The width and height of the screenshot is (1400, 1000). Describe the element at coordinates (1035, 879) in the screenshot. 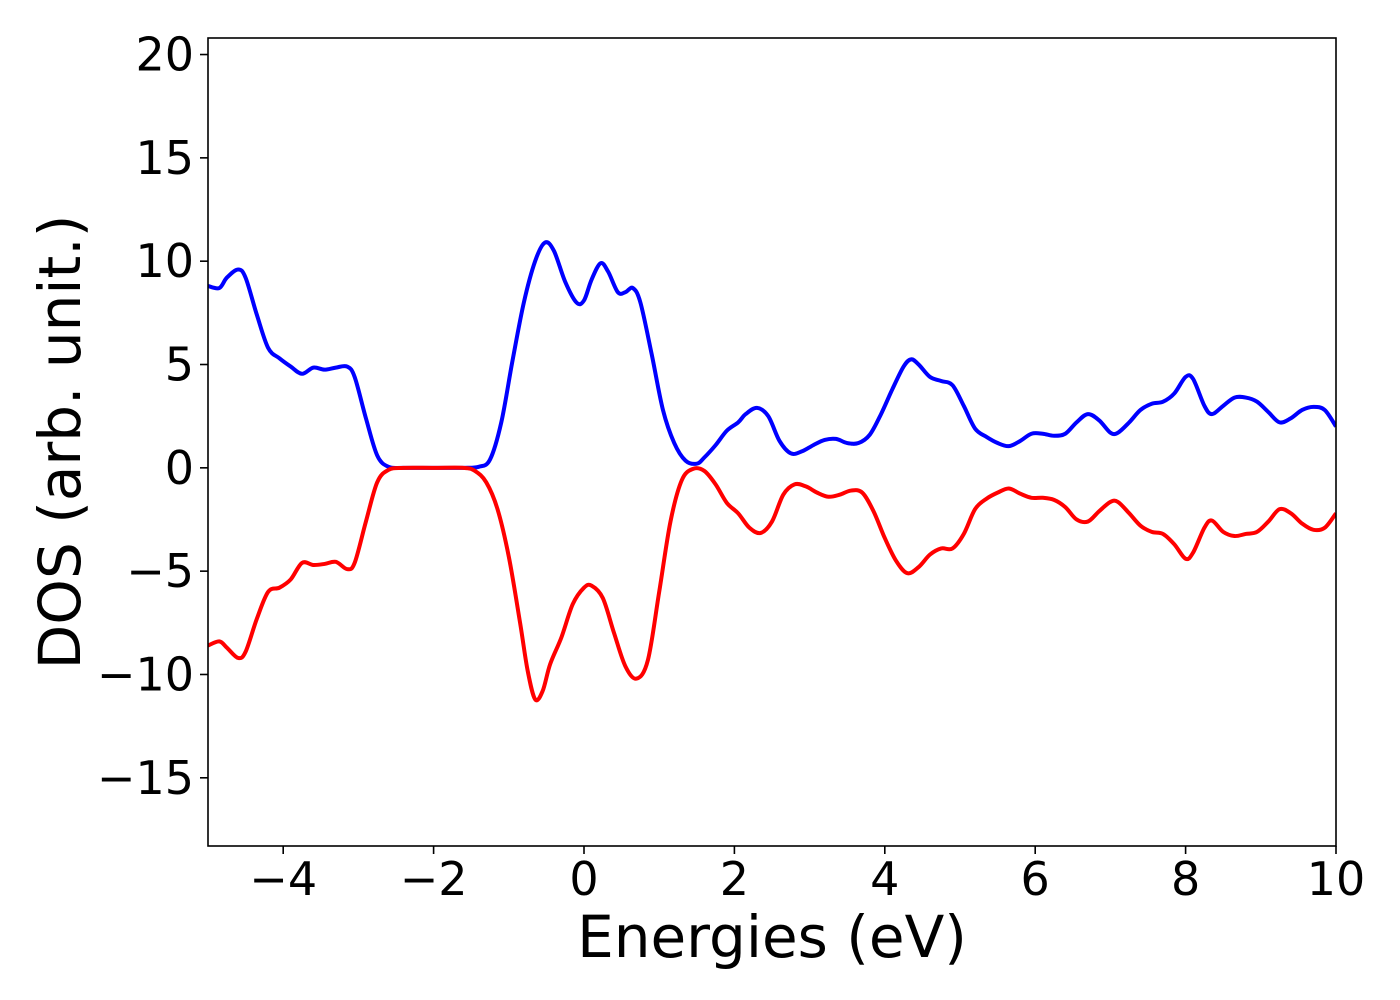

I see `x-tick-label: 6` at that location.